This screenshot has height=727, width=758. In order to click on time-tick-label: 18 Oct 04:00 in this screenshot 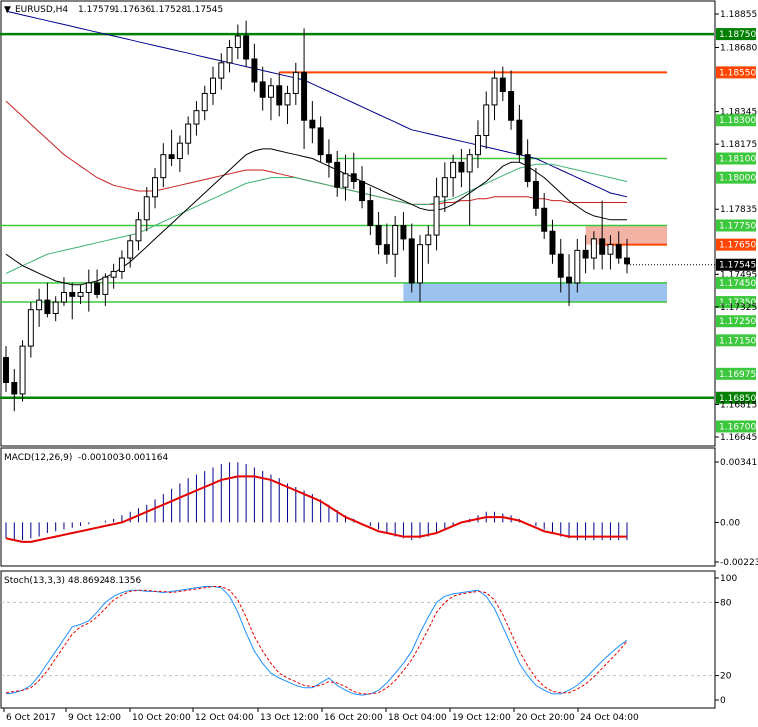, I will do `click(417, 718)`.